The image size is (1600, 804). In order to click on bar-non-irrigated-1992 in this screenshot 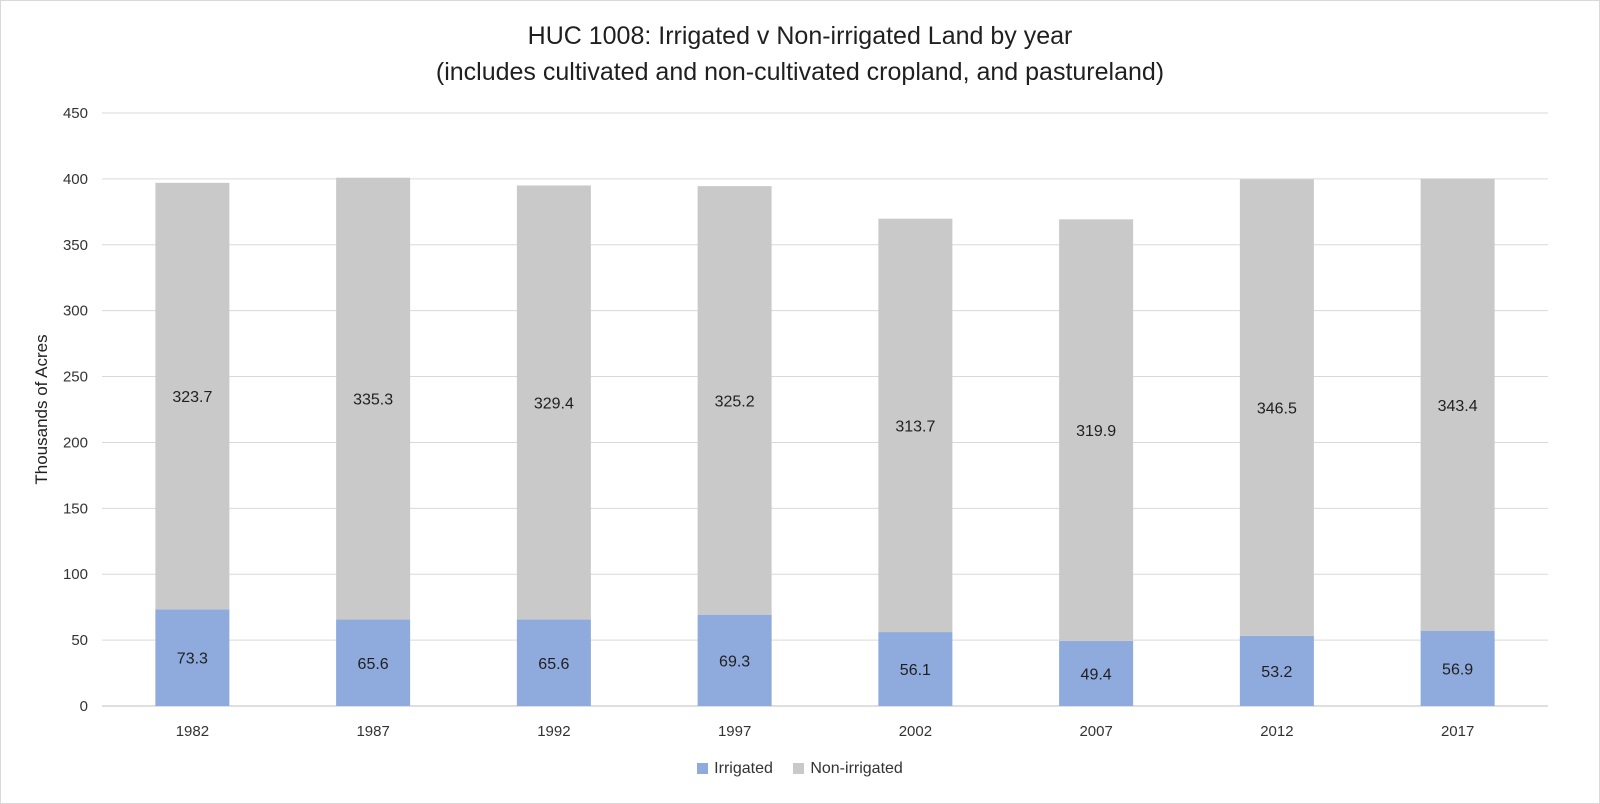, I will do `click(553, 402)`.